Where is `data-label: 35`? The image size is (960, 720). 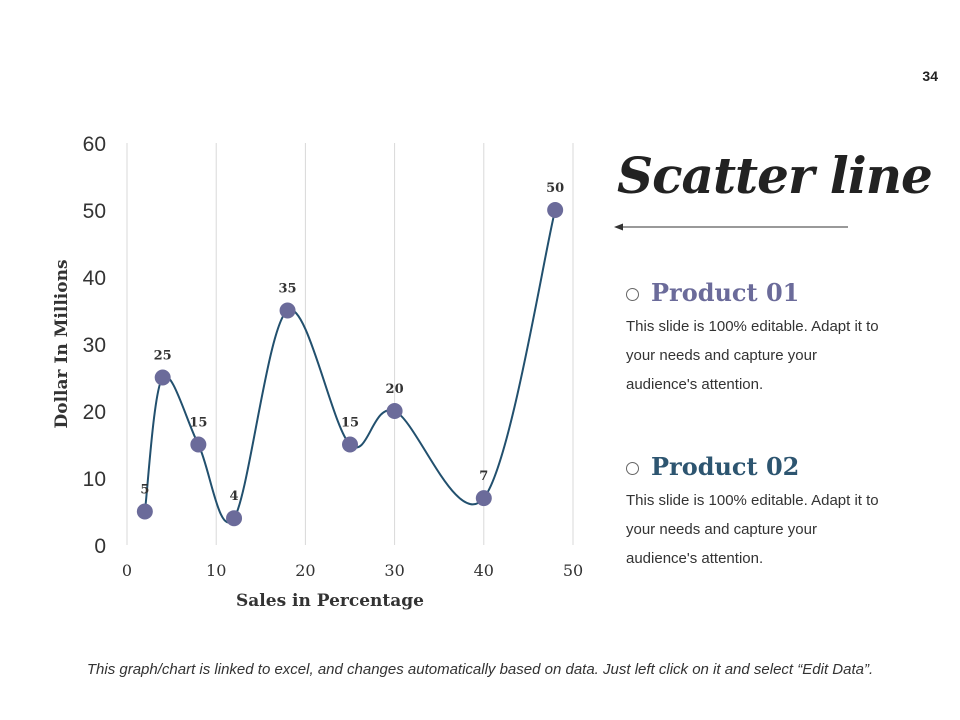
data-label: 35 is located at coordinates (288, 289).